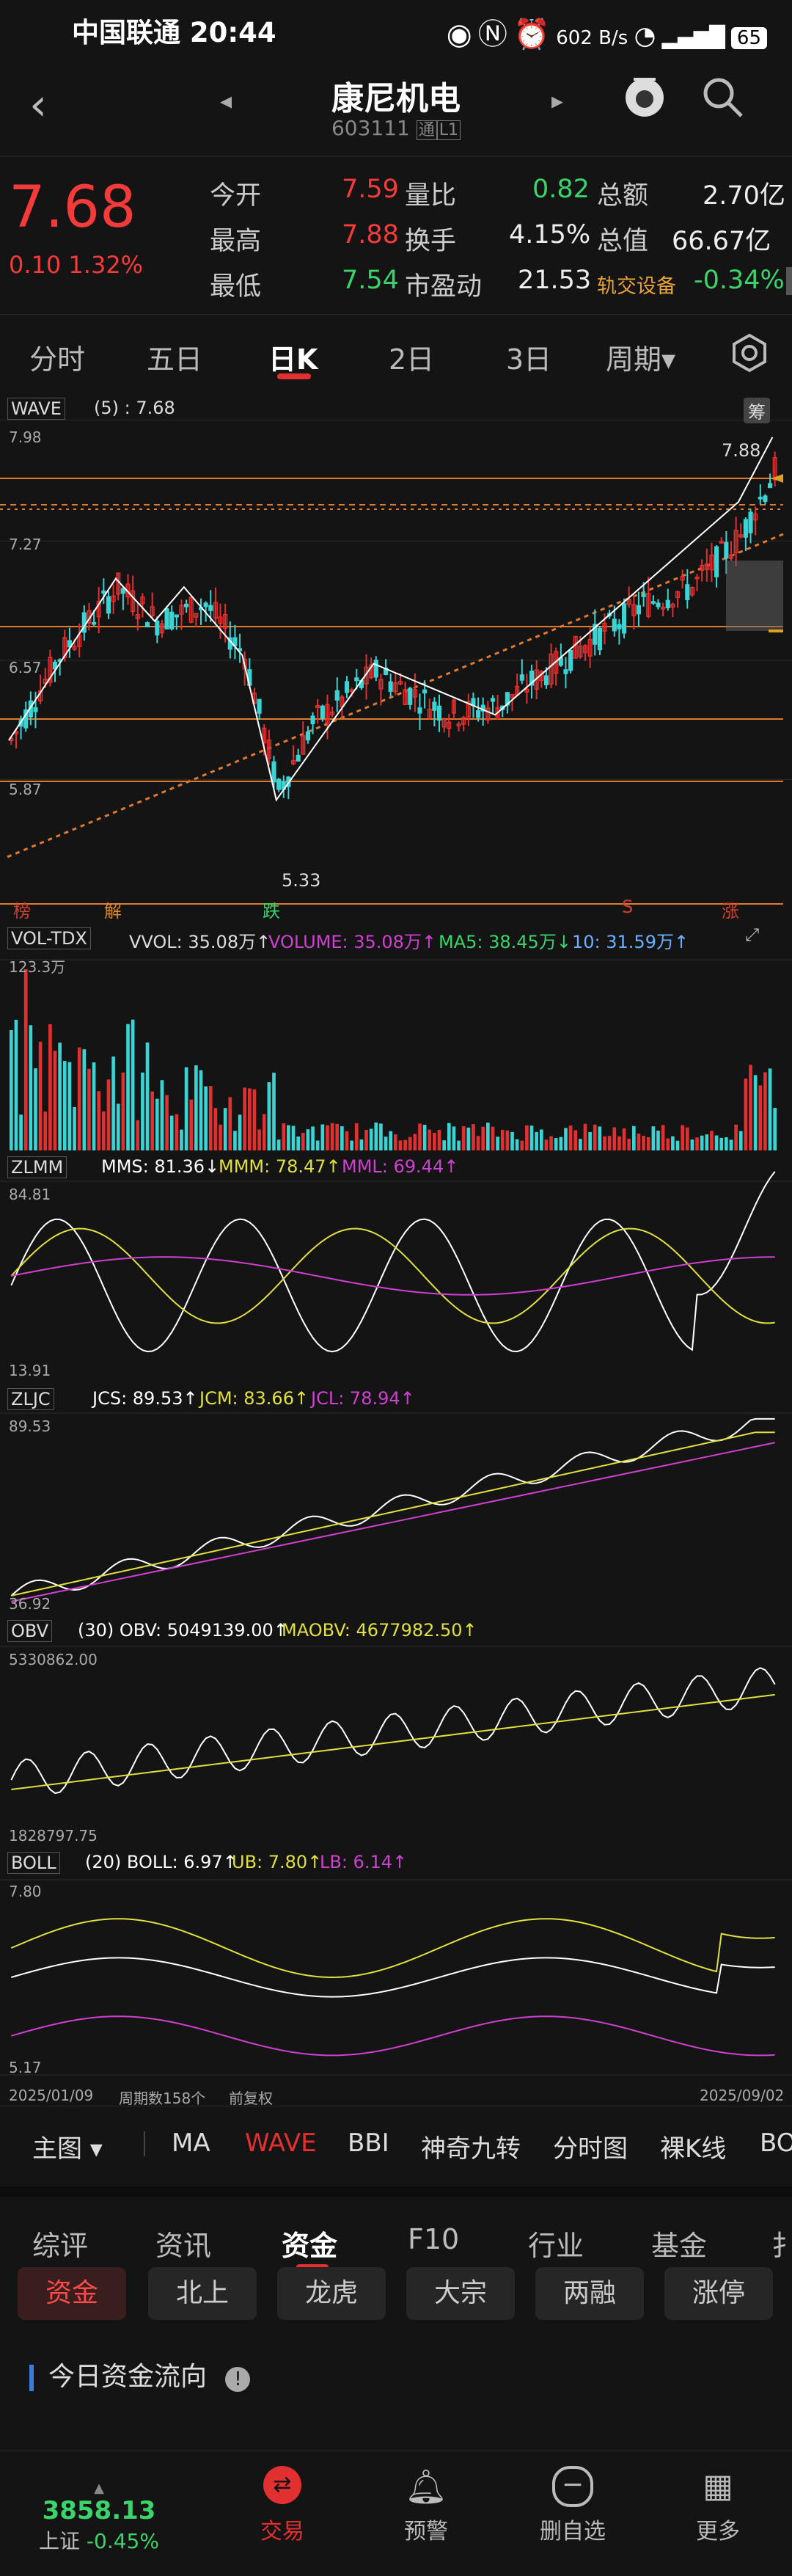 The image size is (792, 2576). I want to click on tab-zixun: 资讯, so click(183, 2246).